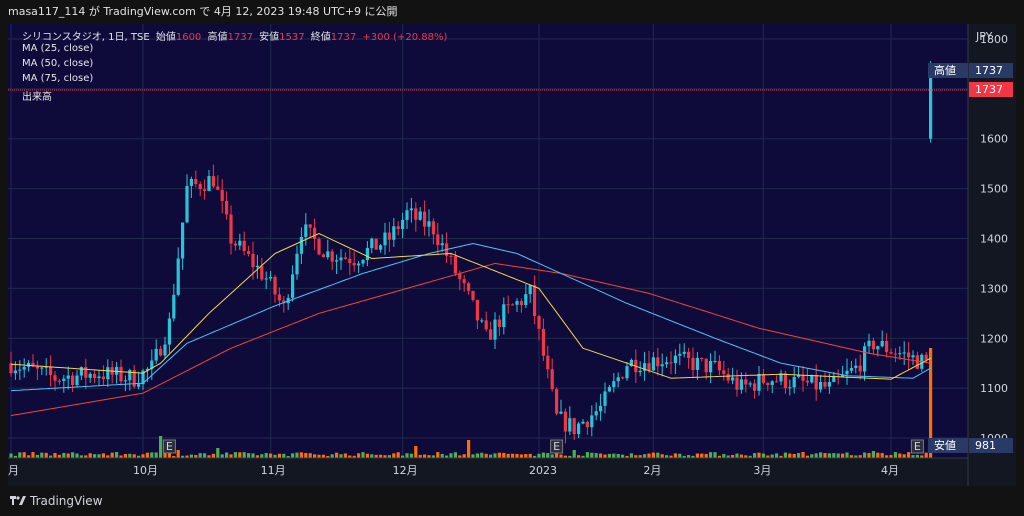 This screenshot has width=1024, height=516. Describe the element at coordinates (890, 470) in the screenshot. I see `time-tick-label: 4月` at that location.